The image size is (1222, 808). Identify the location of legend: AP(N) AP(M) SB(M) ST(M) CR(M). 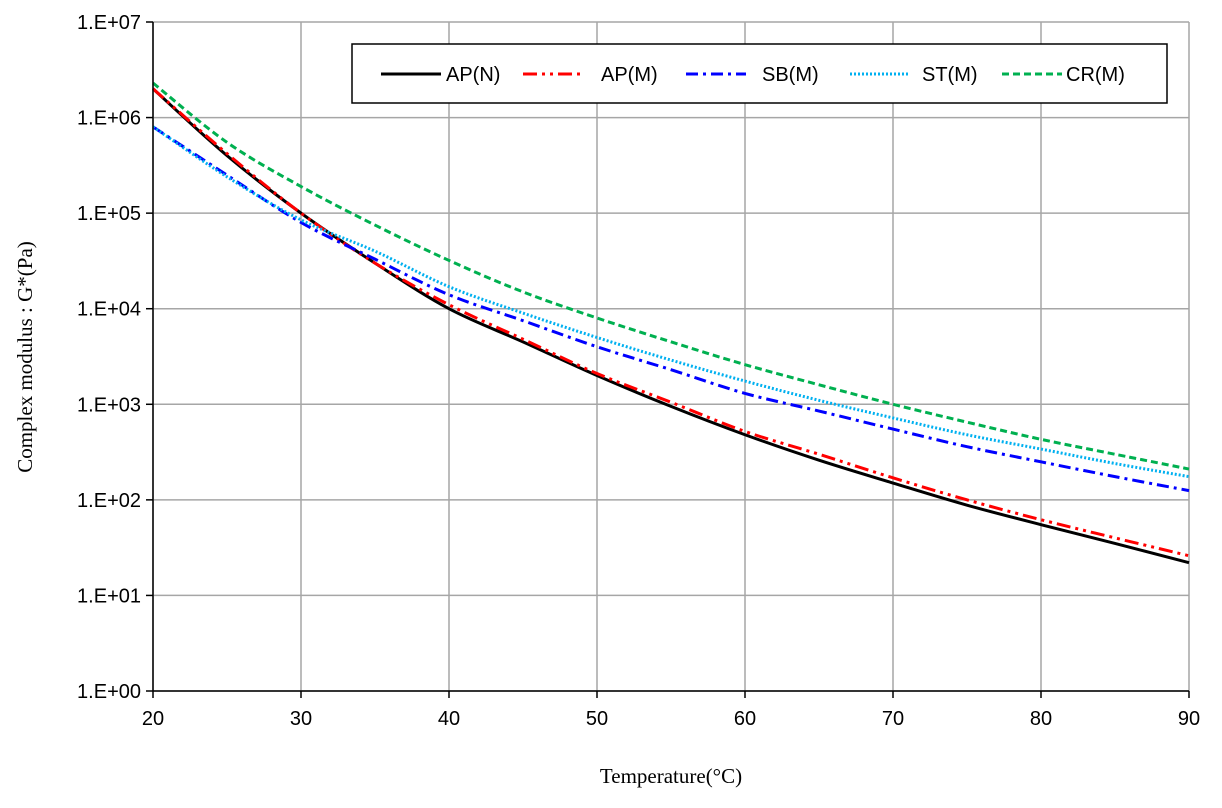
(759, 73).